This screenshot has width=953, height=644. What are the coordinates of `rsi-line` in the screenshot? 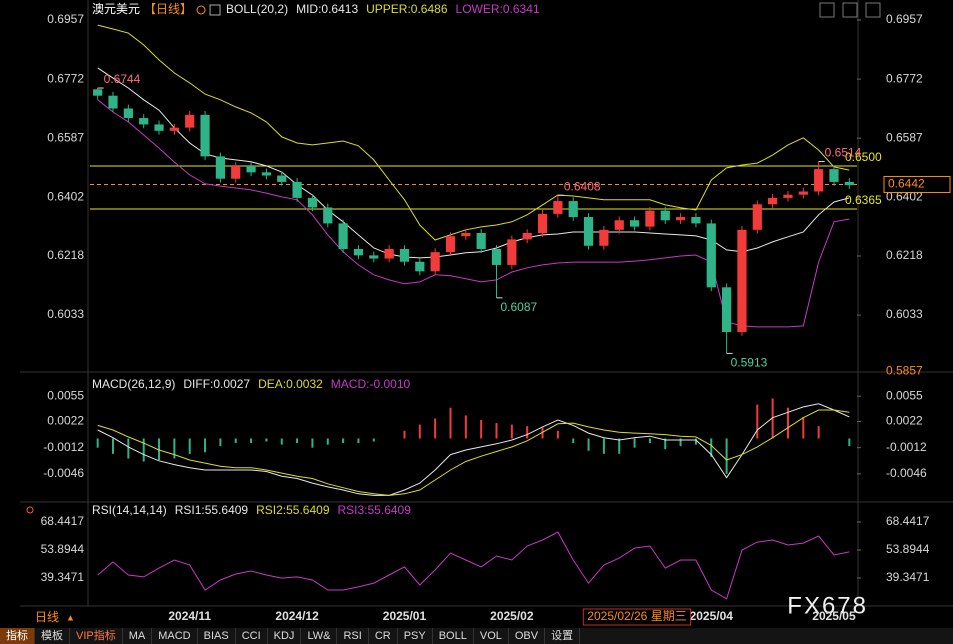 It's located at (473, 565).